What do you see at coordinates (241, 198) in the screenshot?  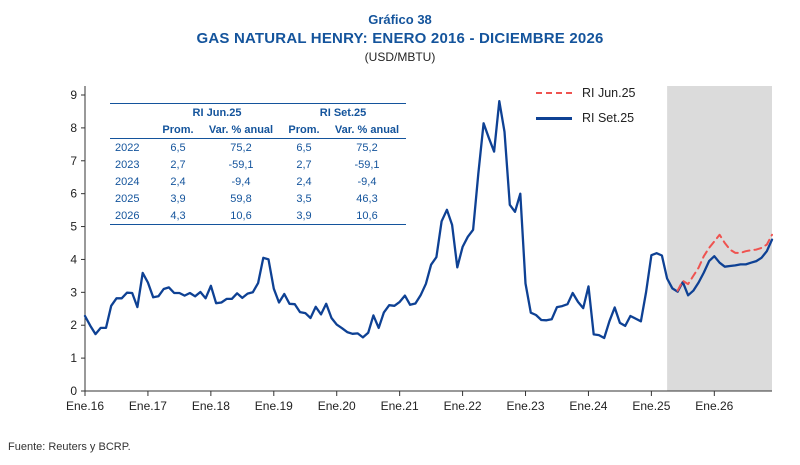 I see `value-cell: 59,8` at bounding box center [241, 198].